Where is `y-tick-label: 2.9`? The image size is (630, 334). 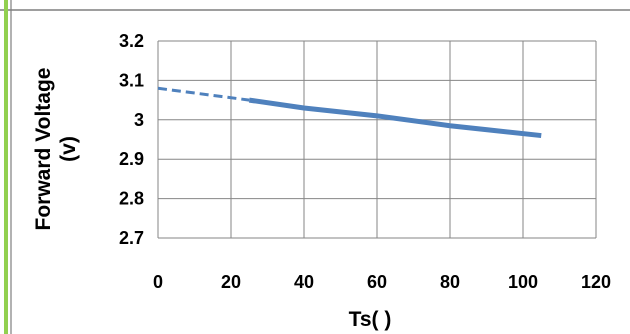
y-tick-label: 2.9 is located at coordinates (131, 159).